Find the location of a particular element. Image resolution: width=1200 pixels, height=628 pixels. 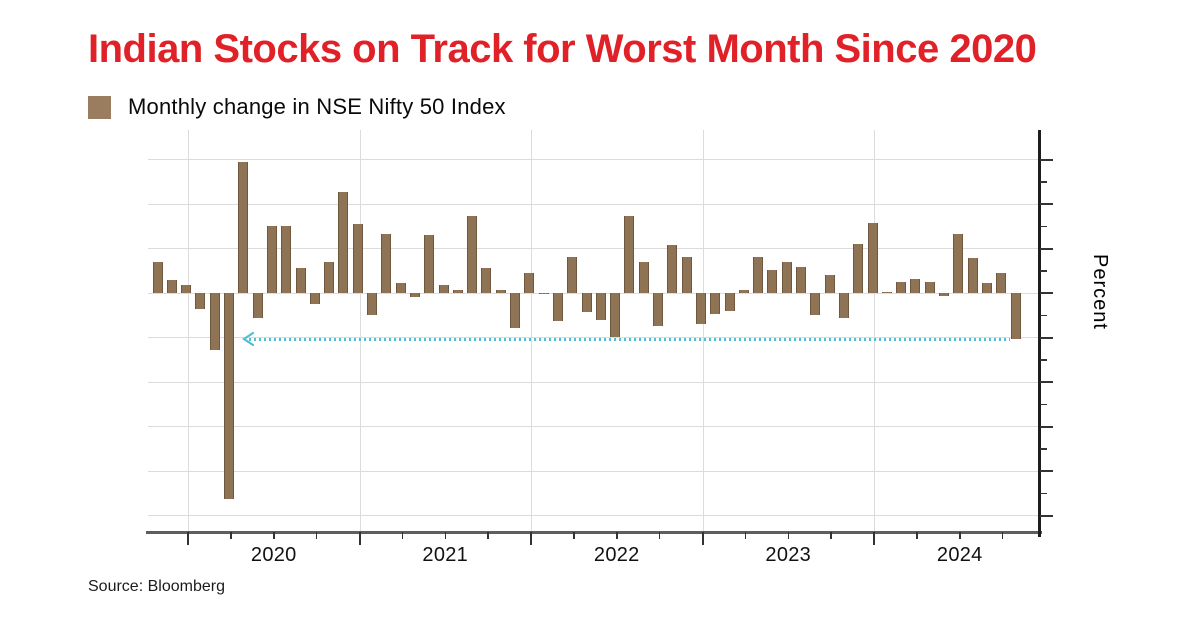

y-axis-line is located at coordinates (1039, 333).